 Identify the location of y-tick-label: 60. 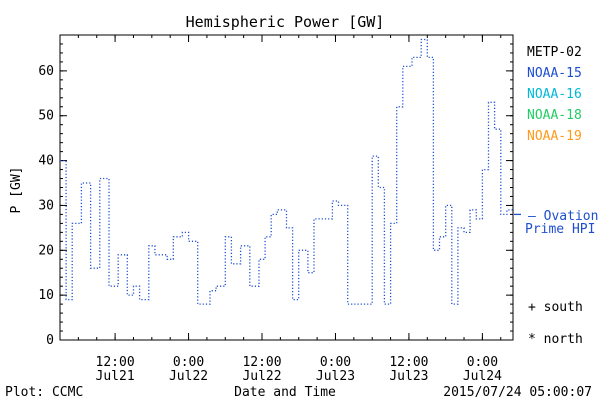
(46, 71).